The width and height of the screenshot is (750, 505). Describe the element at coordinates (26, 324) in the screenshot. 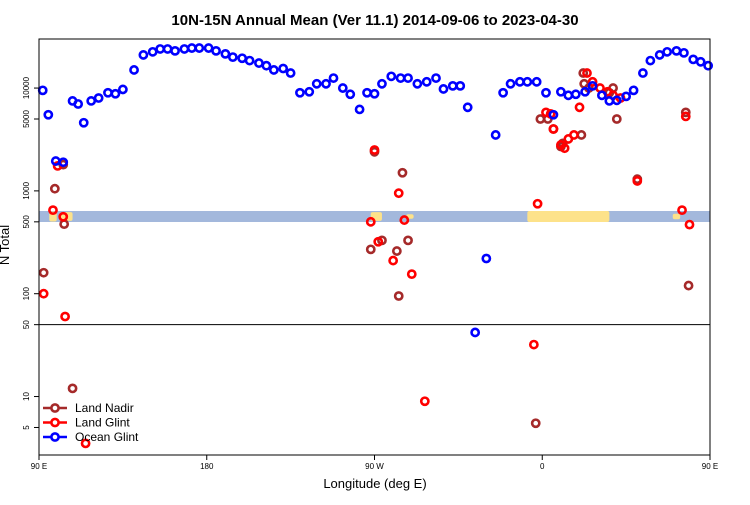

I see `y-tick-label: 50` at that location.